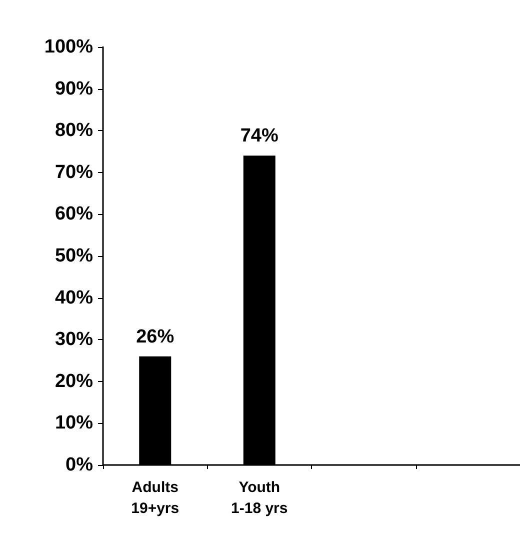 This screenshot has width=520, height=537. Describe the element at coordinates (74, 172) in the screenshot. I see `y-tick-label: 70%` at that location.